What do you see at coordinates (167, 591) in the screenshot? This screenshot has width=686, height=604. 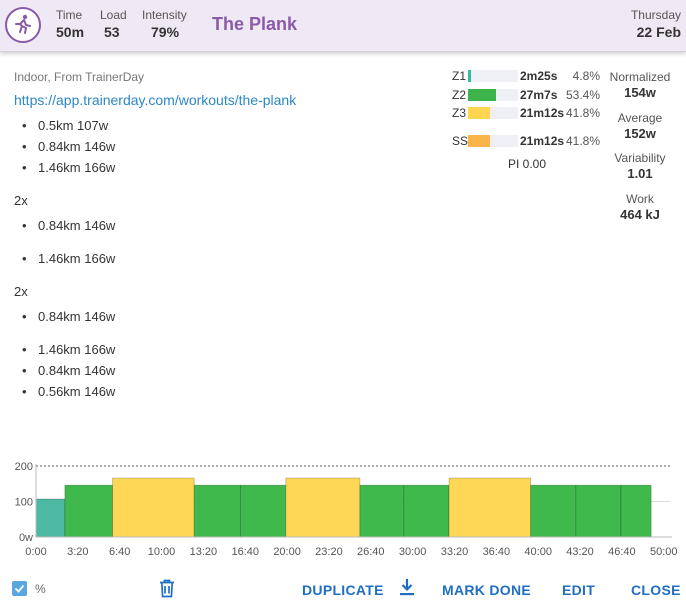 I see `trash-icon` at bounding box center [167, 591].